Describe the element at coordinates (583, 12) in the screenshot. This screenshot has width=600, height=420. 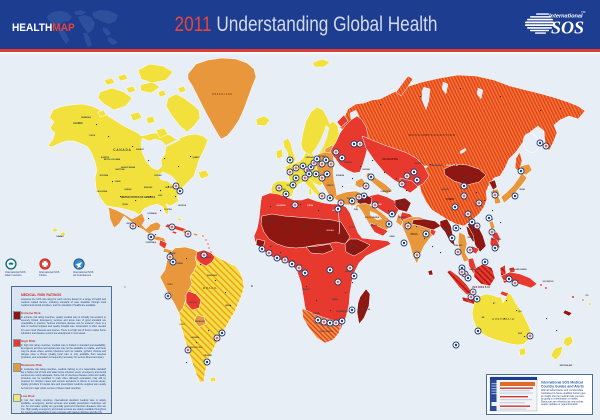
I see `svg-text: TM` at that location.